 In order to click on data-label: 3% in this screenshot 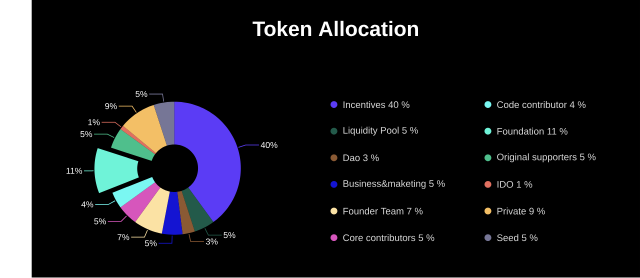, I will do `click(212, 241)`.